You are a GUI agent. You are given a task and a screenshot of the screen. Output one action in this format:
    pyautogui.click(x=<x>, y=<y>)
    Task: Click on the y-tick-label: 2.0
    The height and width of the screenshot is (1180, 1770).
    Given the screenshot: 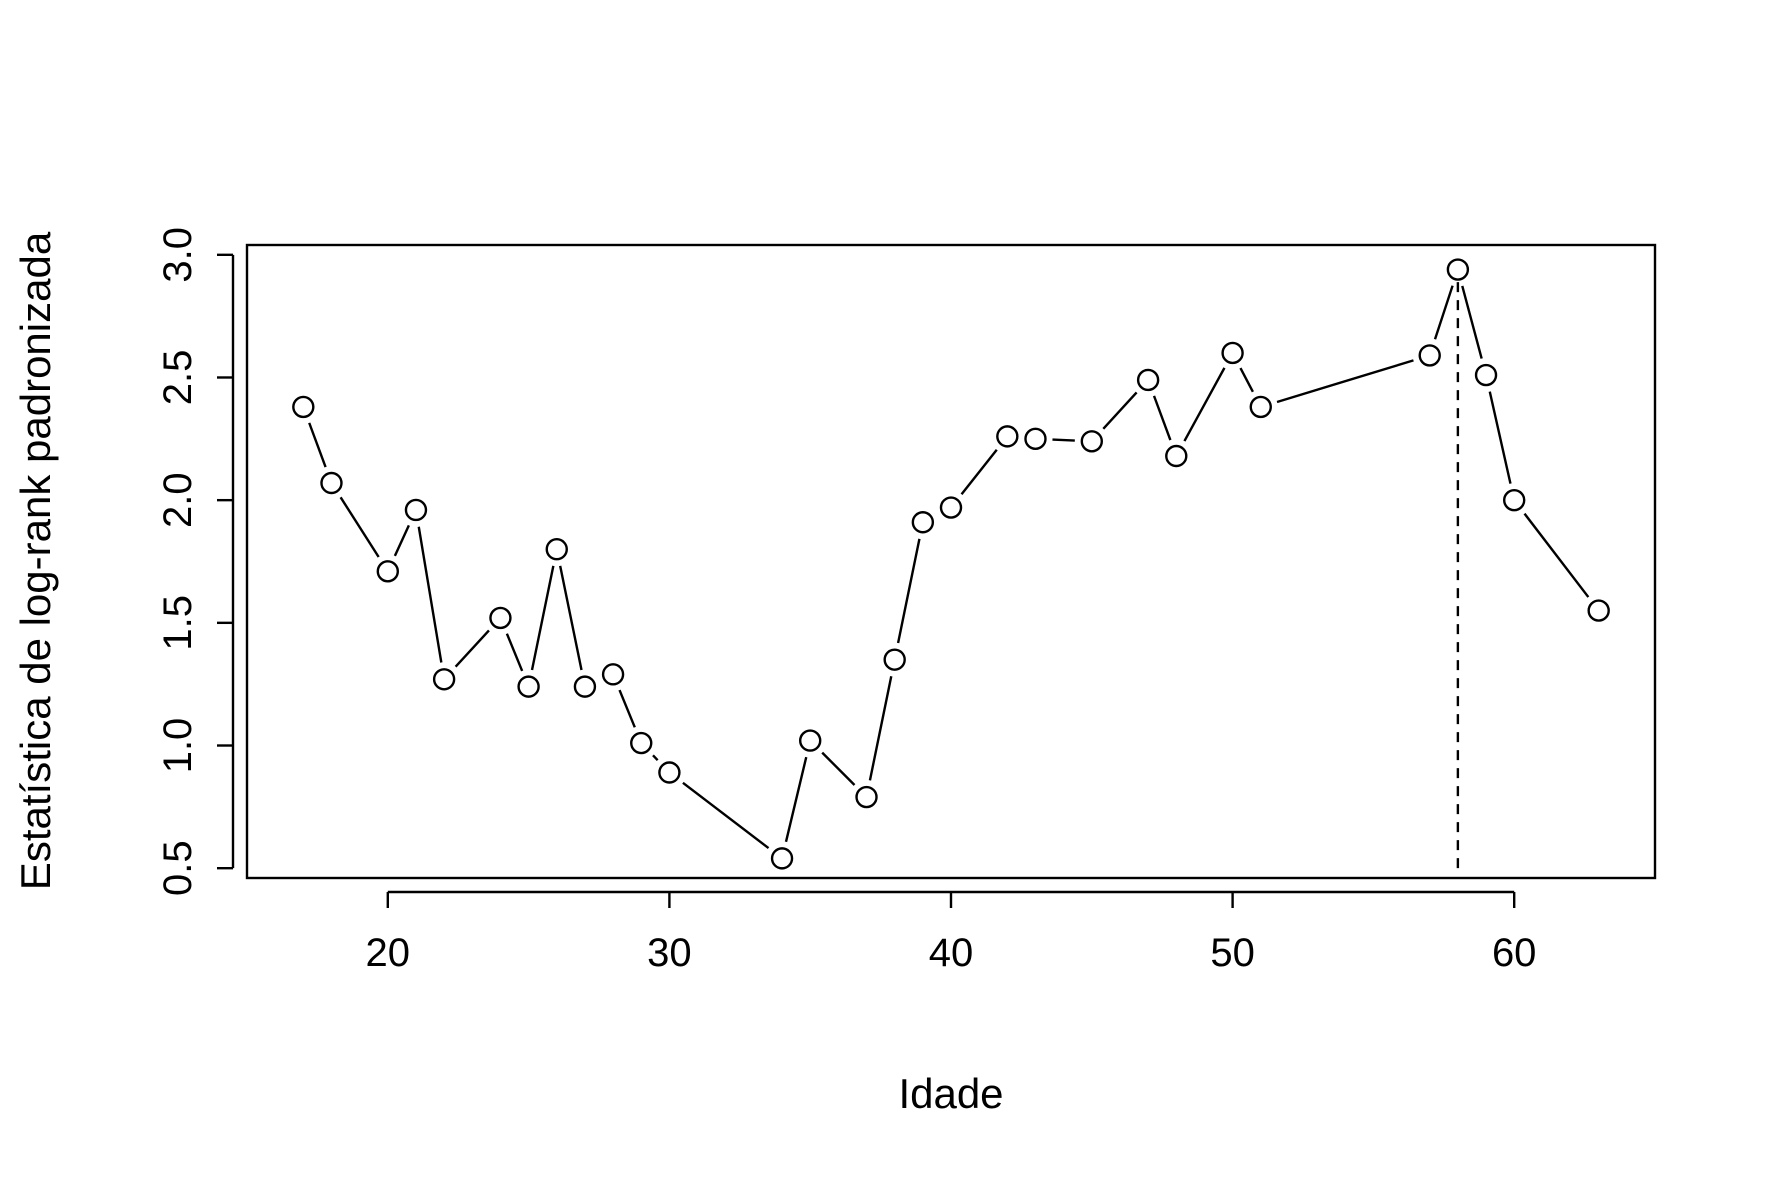 What is the action you would take?
    pyautogui.click(x=178, y=500)
    